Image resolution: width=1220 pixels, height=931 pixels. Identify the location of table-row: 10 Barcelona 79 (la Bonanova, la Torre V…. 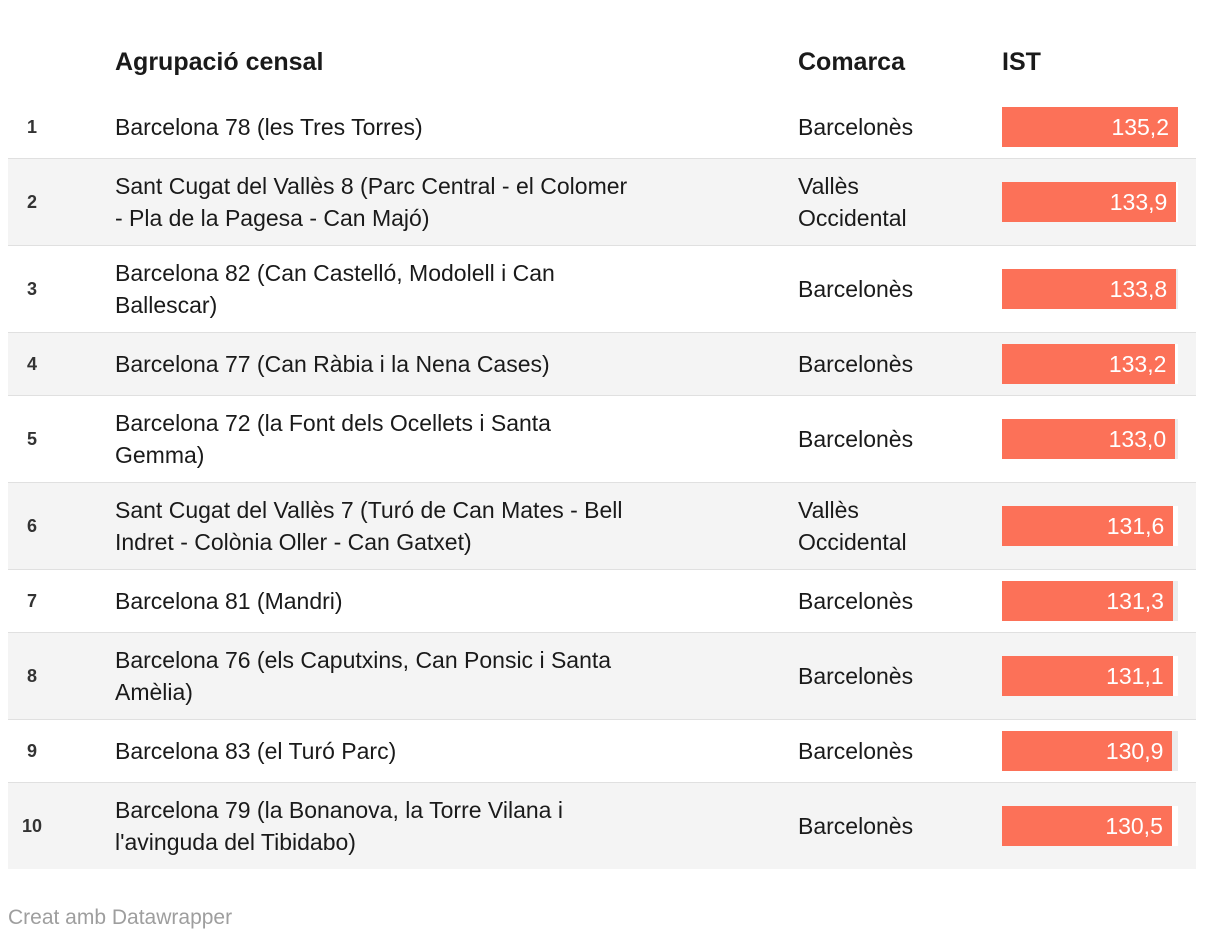
(602, 825).